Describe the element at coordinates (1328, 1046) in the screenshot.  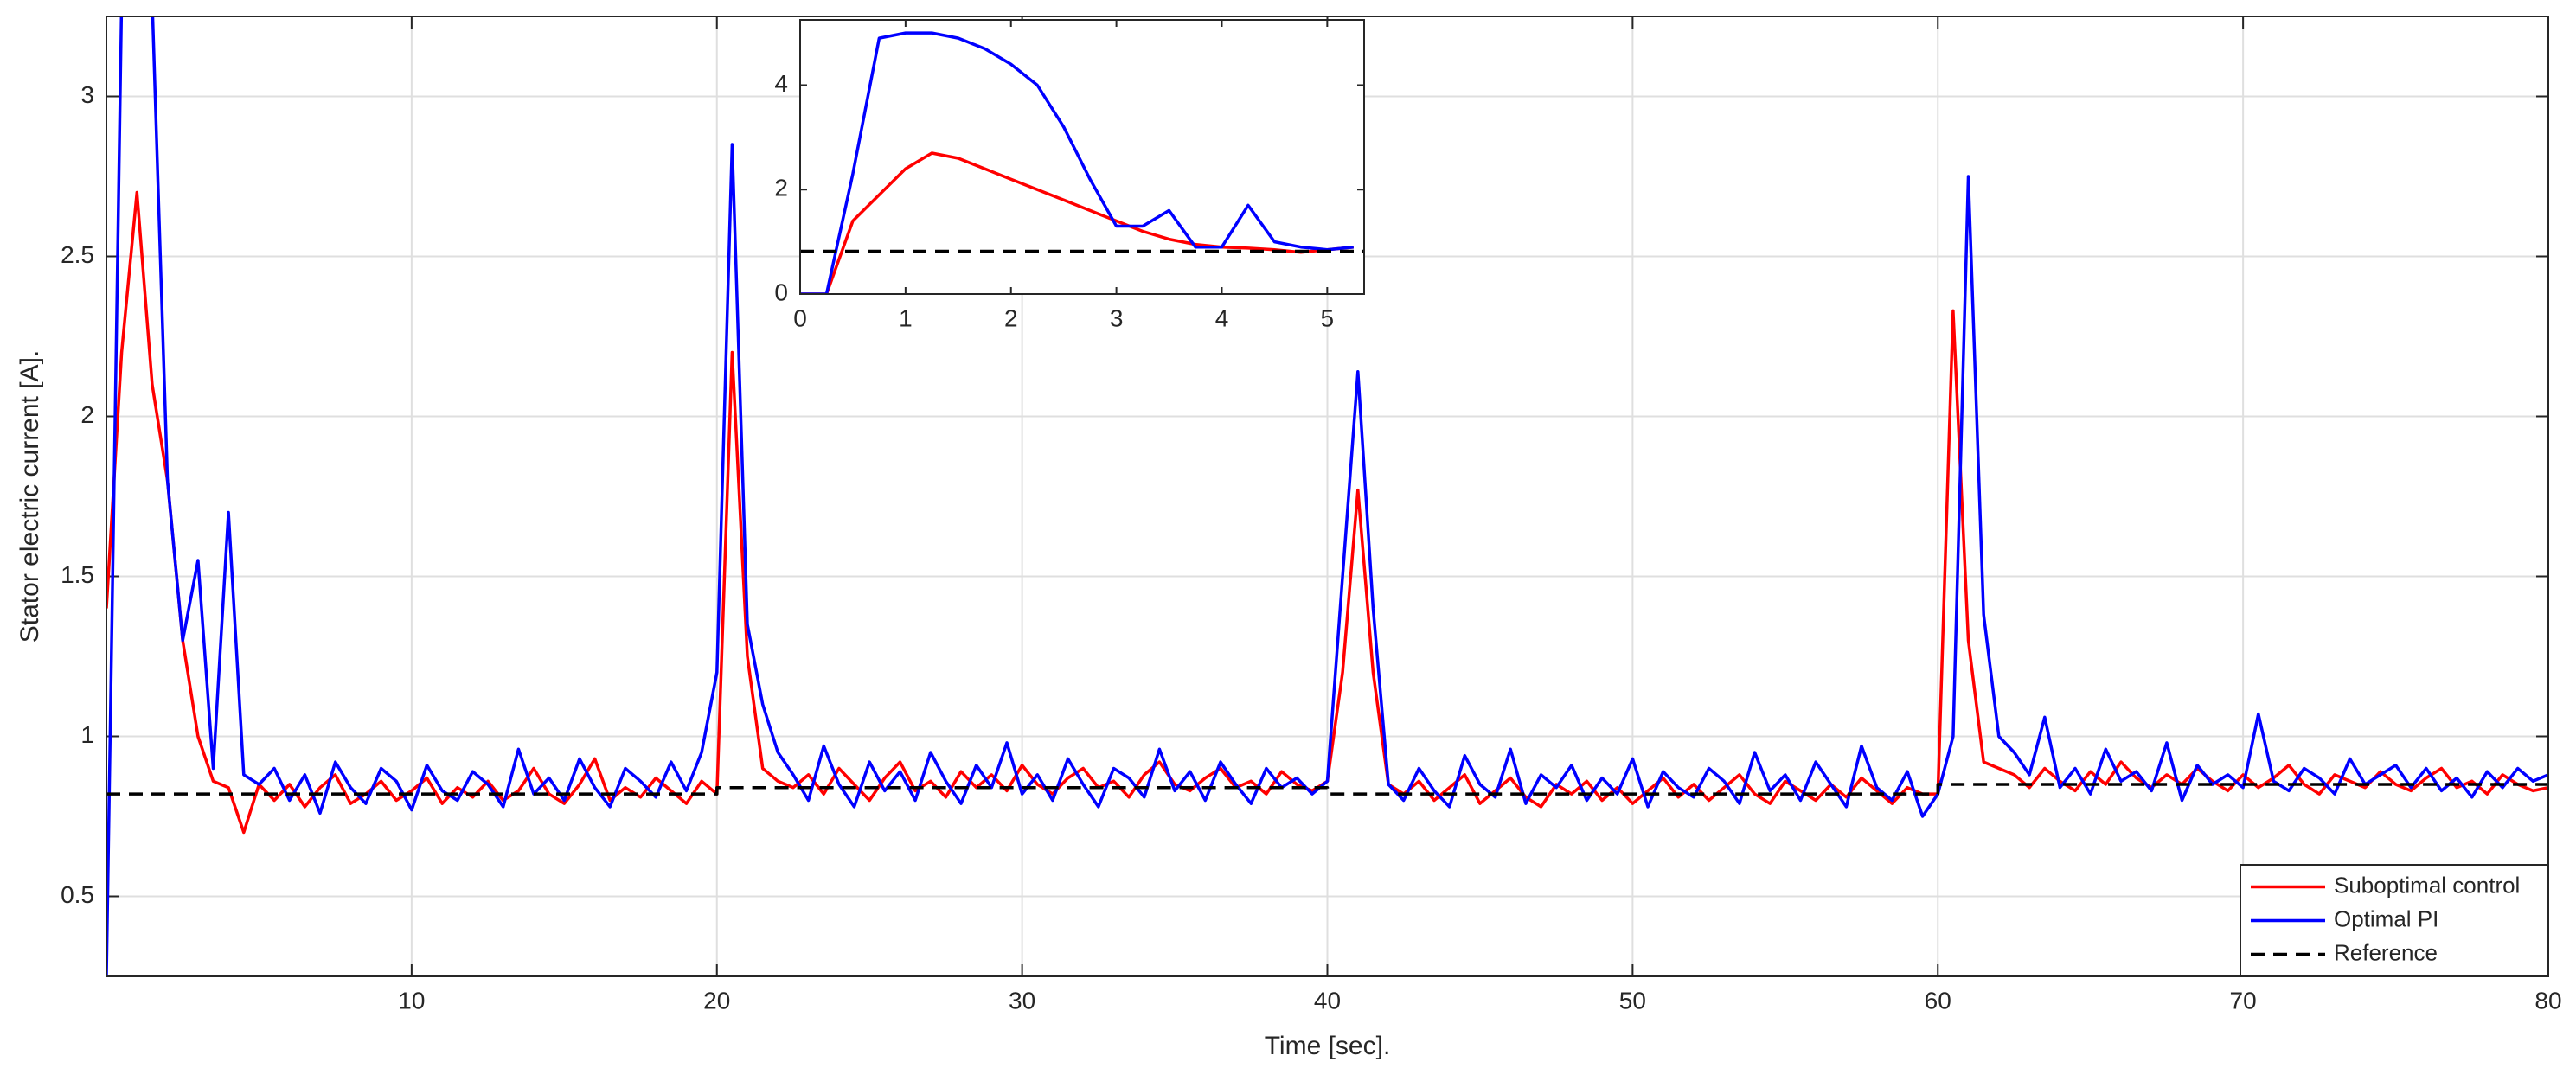
I see `x-axis-label: Time [sec].` at that location.